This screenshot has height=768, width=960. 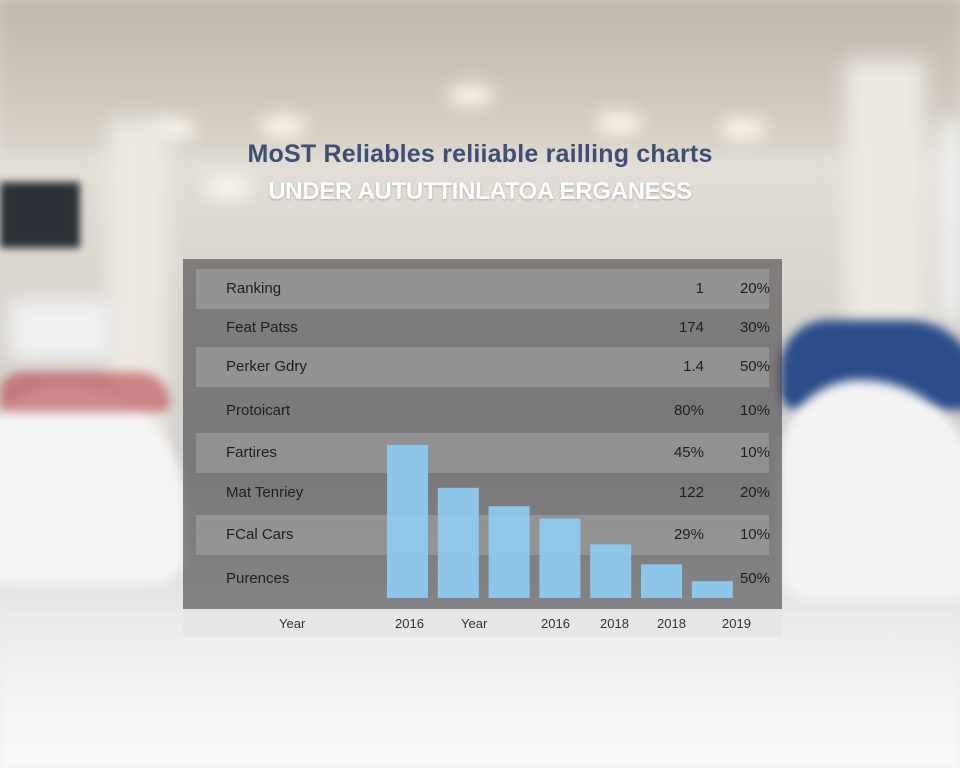 I want to click on table-row: Ranking 1 20%, so click(x=483, y=289).